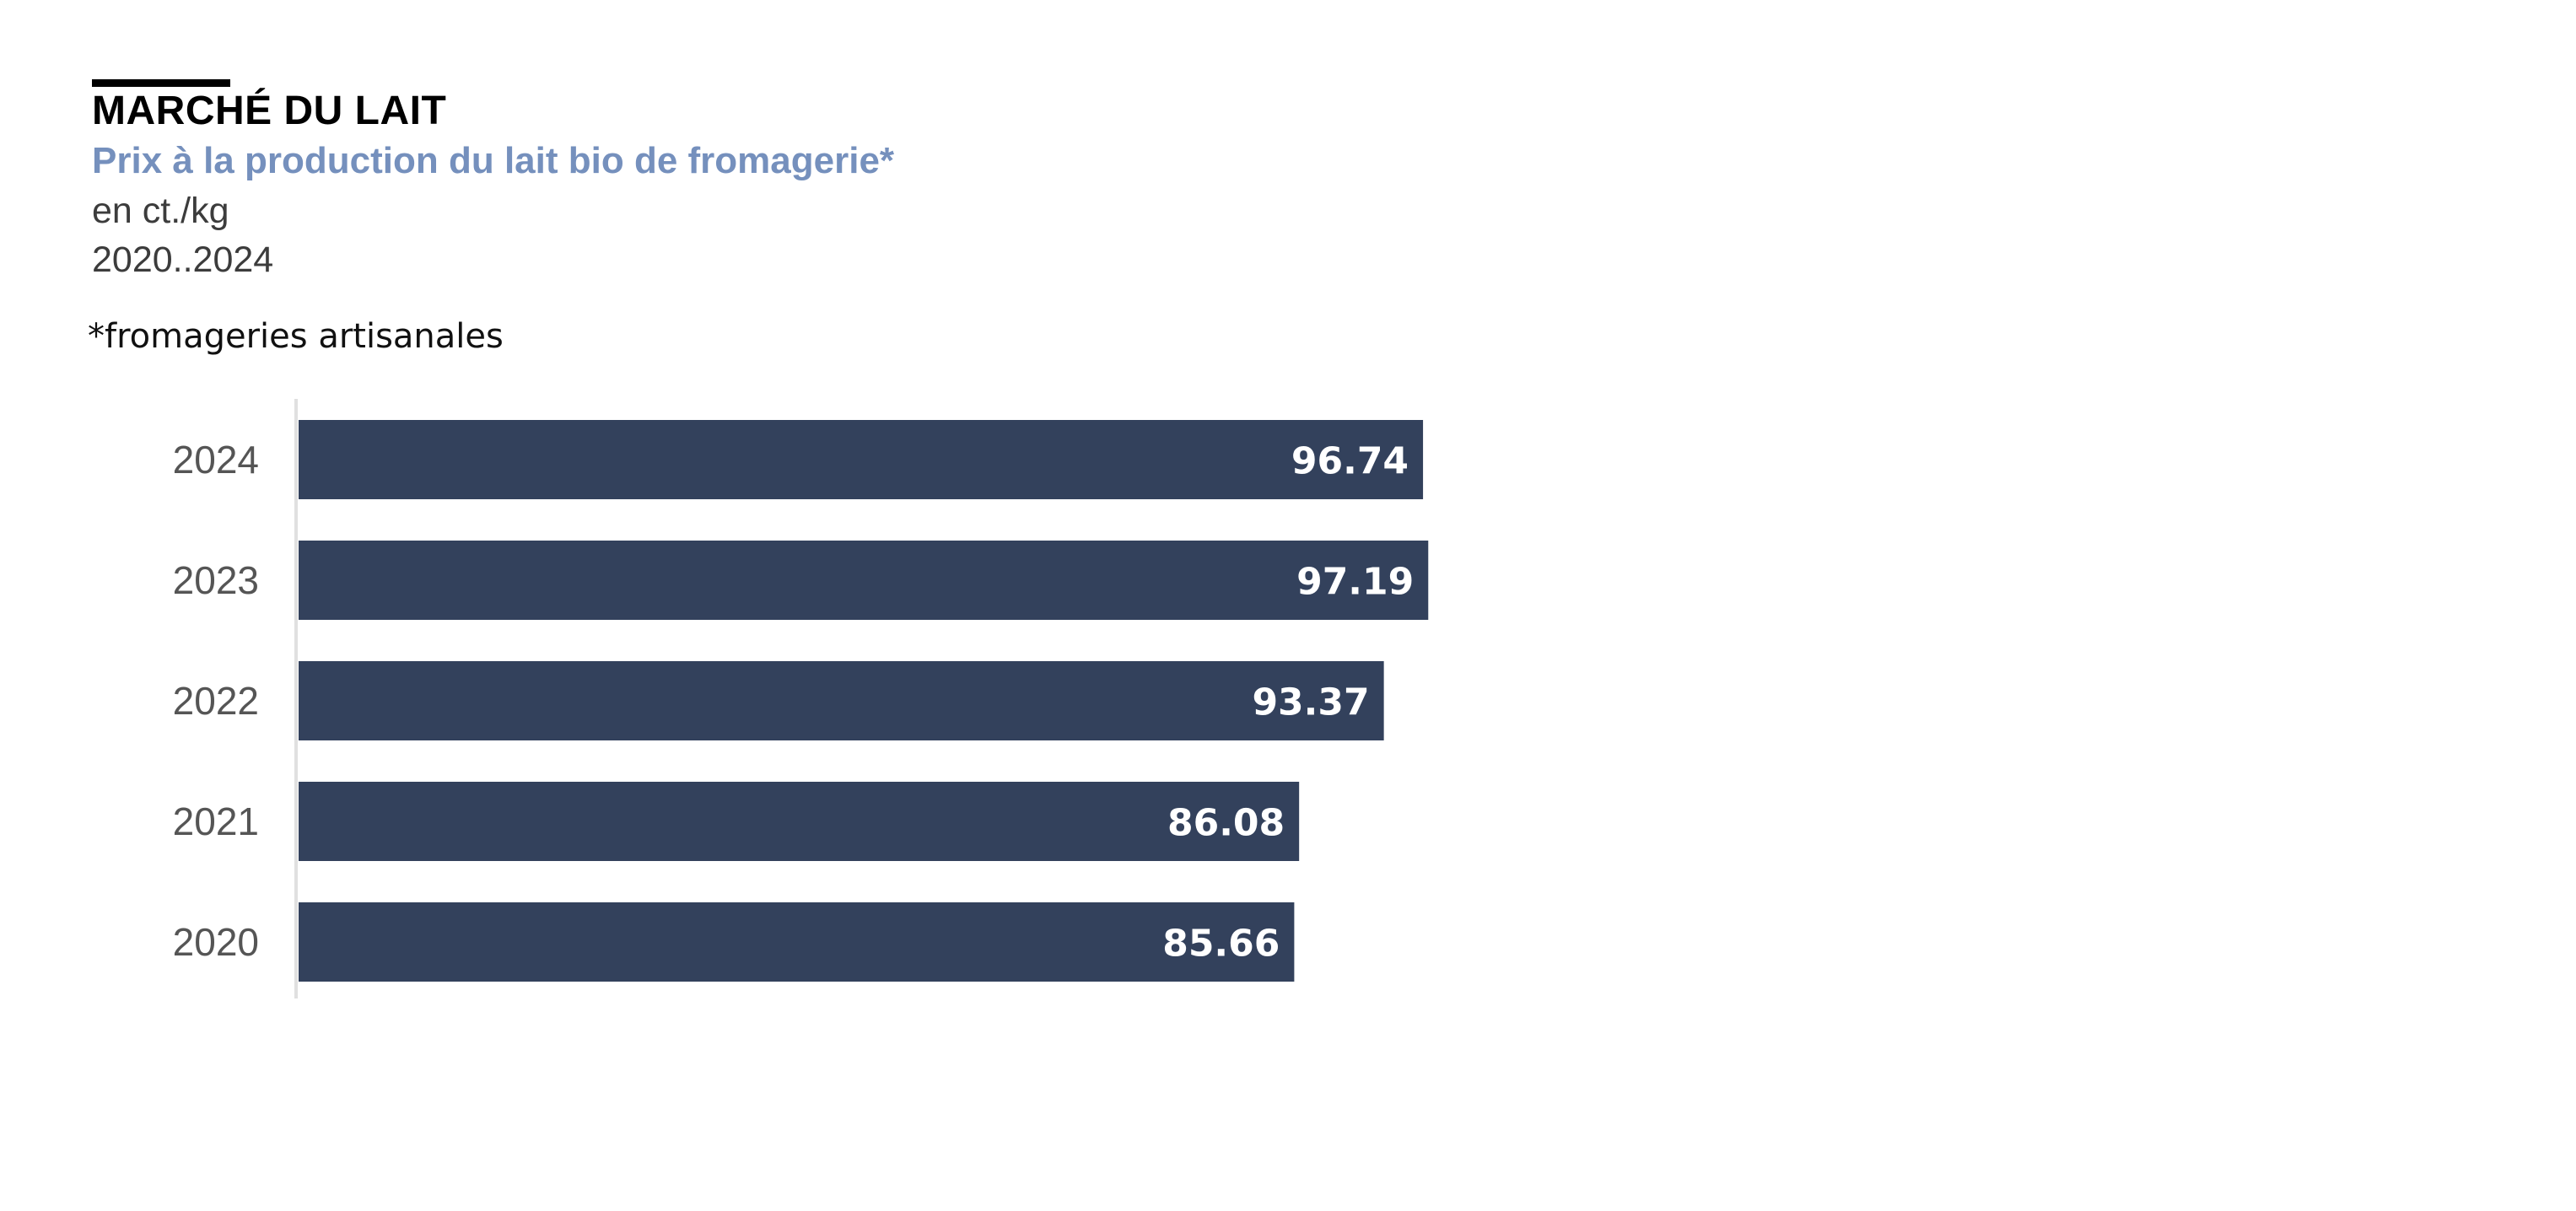  Describe the element at coordinates (161, 83) in the screenshot. I see `title-rule` at that location.